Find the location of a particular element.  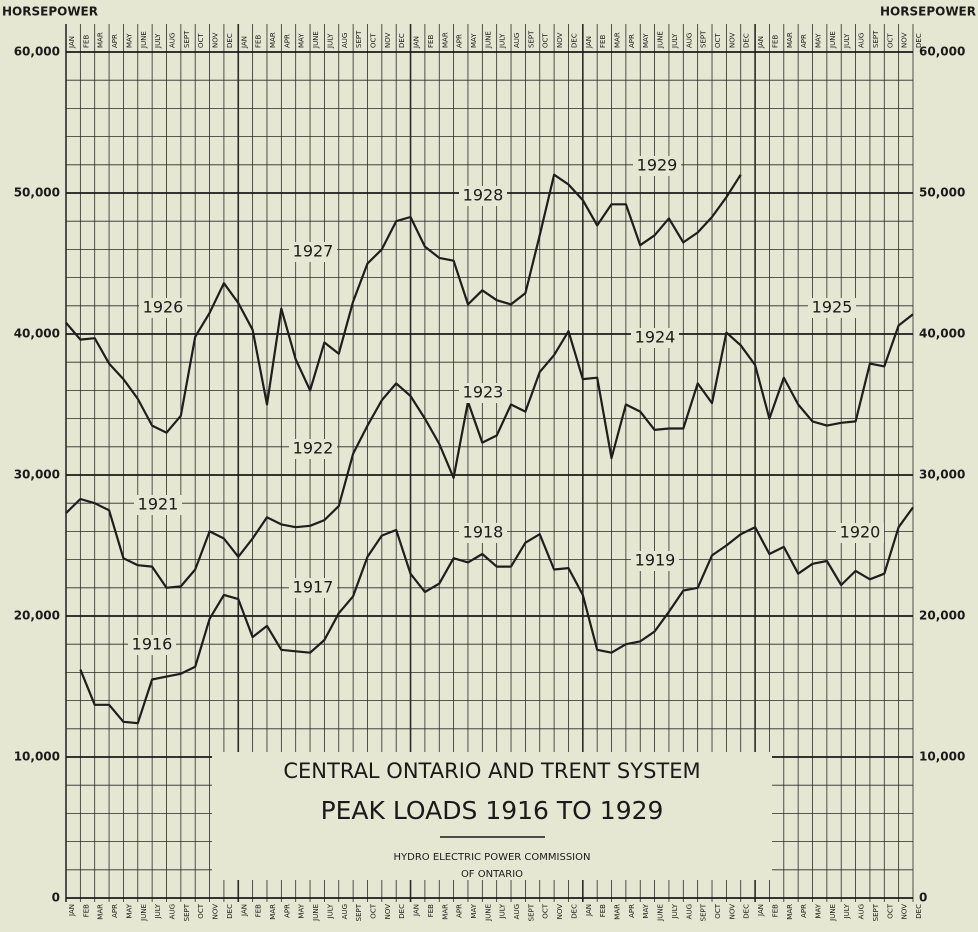

source: OF ONTARIO is located at coordinates (492, 874).